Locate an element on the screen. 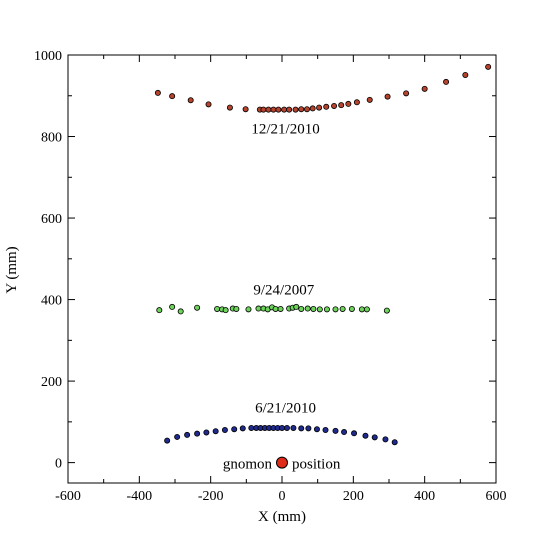  y-axis-title: Y (mm) is located at coordinates (12, 269).